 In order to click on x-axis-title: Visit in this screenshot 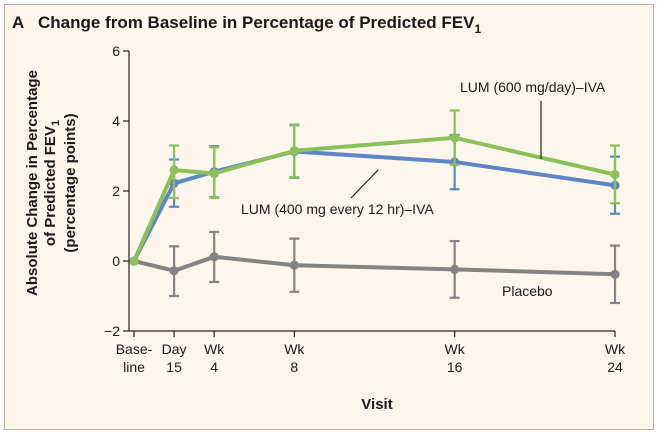, I will do `click(376, 404)`.